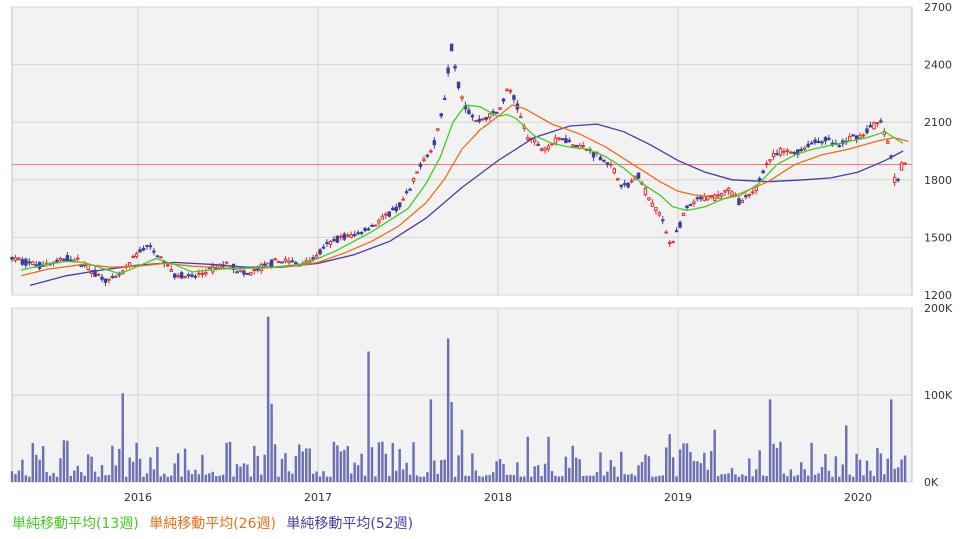  Describe the element at coordinates (318, 497) in the screenshot. I see `year-tick-label: 2017` at that location.